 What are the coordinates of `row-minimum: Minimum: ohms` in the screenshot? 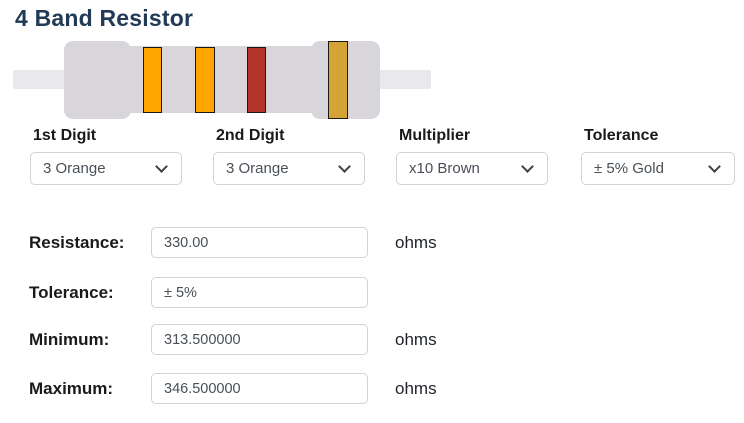 It's located at (372, 339).